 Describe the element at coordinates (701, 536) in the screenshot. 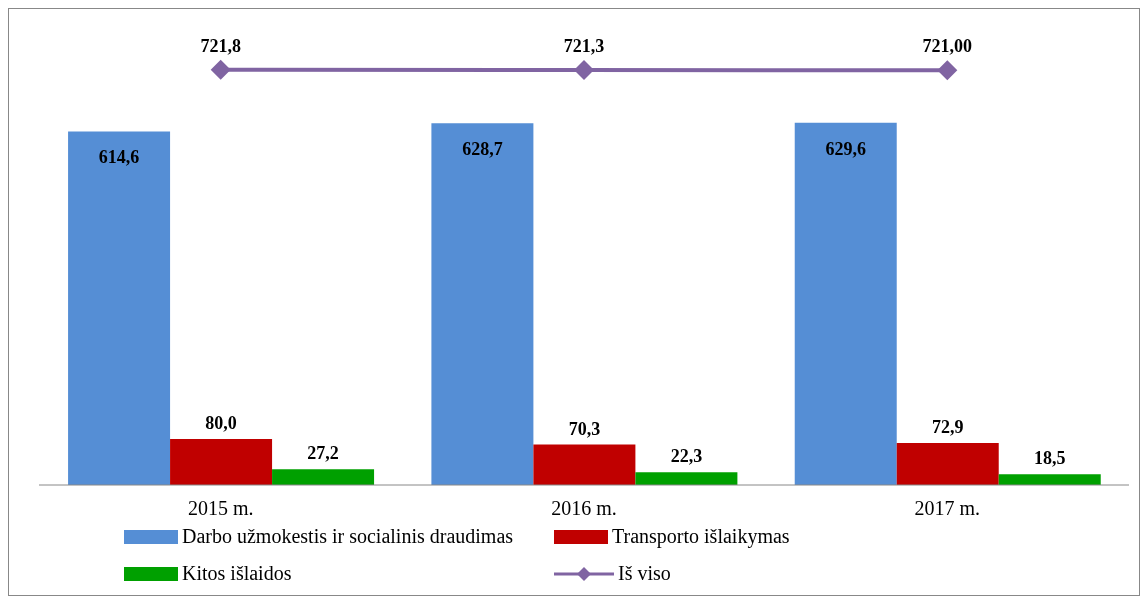

I see `legend-label: Transporto išlaikymas` at that location.